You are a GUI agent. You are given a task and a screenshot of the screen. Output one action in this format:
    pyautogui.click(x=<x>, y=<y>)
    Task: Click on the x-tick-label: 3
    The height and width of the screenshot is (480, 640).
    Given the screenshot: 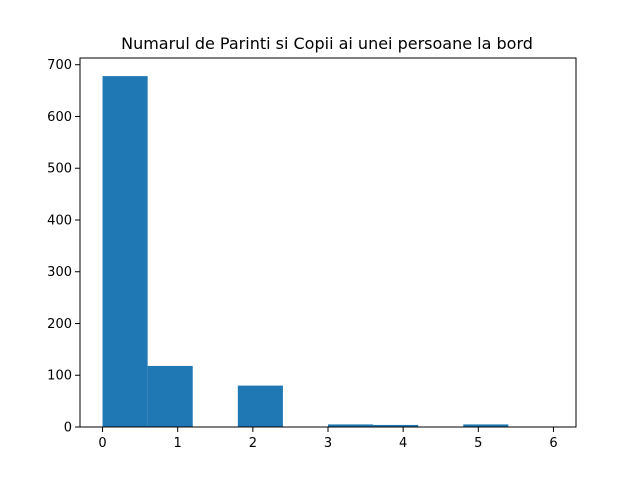 What is the action you would take?
    pyautogui.click(x=328, y=443)
    